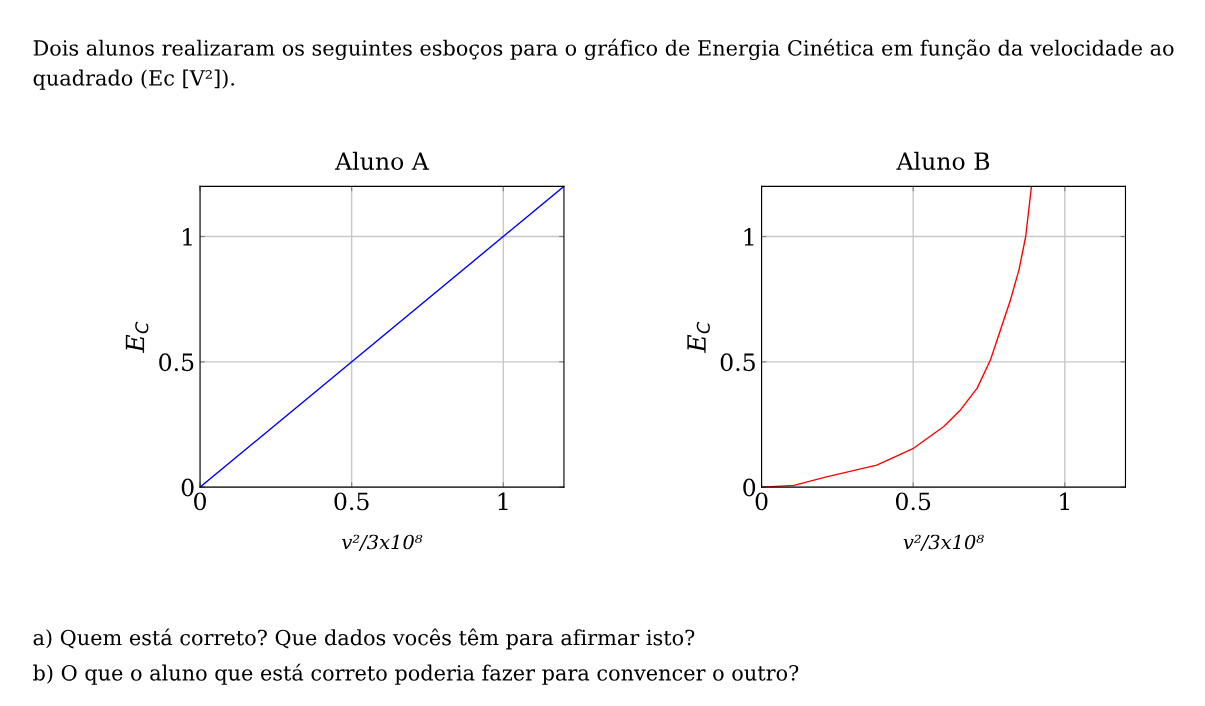 This screenshot has width=1205, height=706. What do you see at coordinates (416, 674) in the screenshot?
I see `text: b) O que o aluno que está correto poderia fazer para convencer o outro?` at bounding box center [416, 674].